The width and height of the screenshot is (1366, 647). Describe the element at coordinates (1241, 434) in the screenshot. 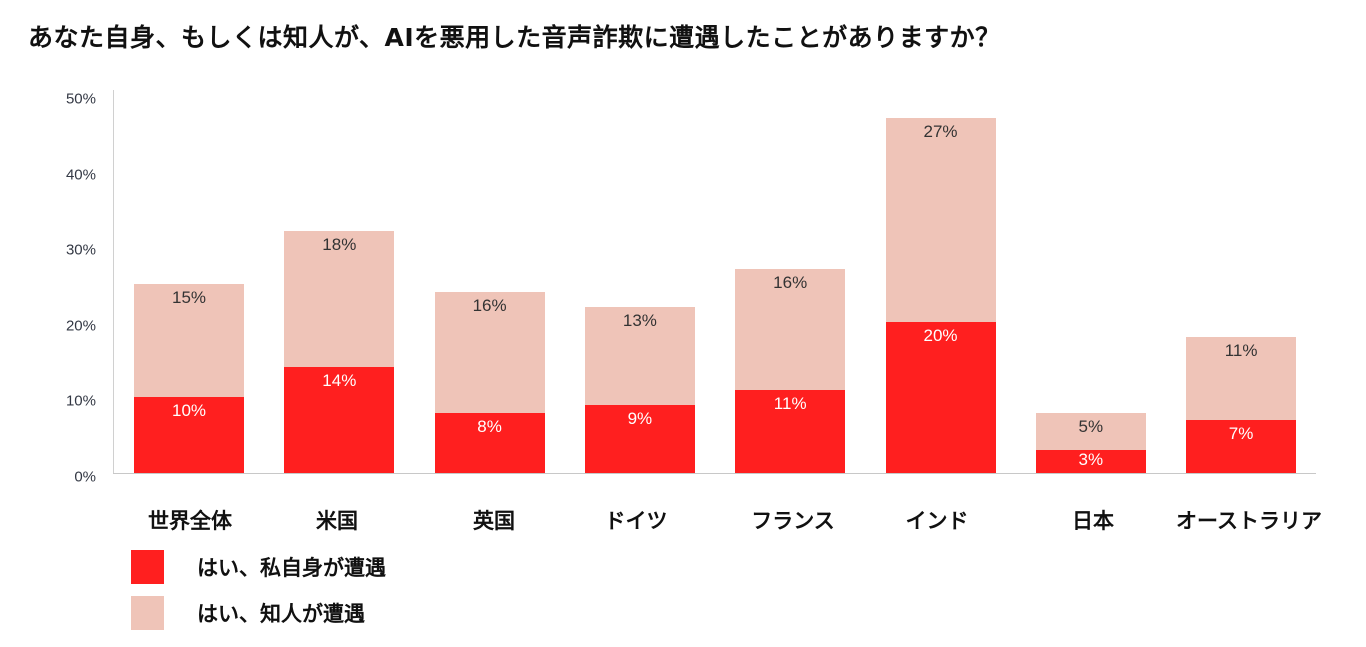

I see `data-label: 7%` at that location.